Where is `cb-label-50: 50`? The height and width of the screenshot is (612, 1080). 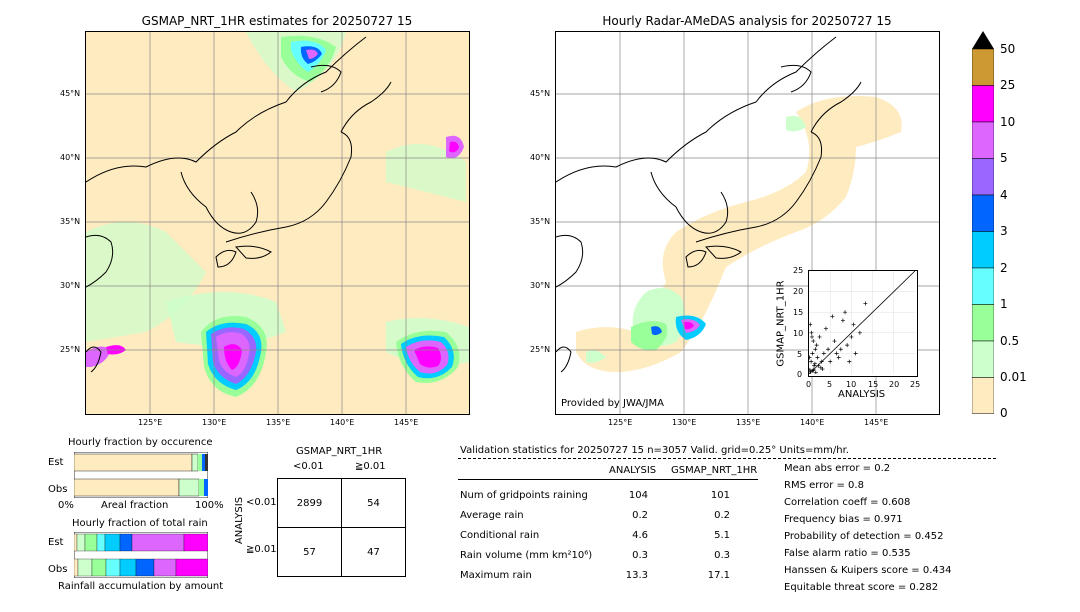 cb-label-50: 50 is located at coordinates (1008, 49).